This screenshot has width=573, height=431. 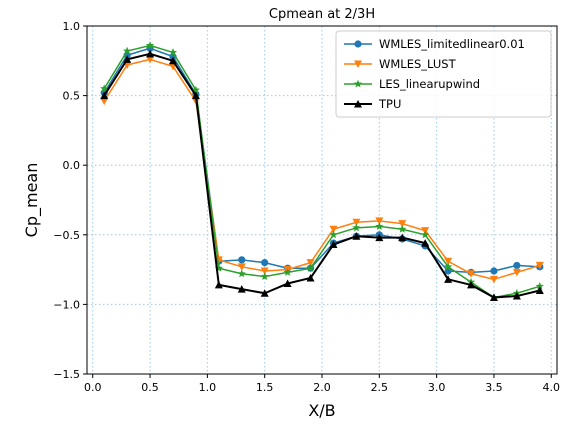 What do you see at coordinates (72, 26) in the screenshot?
I see `y-tick-label: 1.0` at bounding box center [72, 26].